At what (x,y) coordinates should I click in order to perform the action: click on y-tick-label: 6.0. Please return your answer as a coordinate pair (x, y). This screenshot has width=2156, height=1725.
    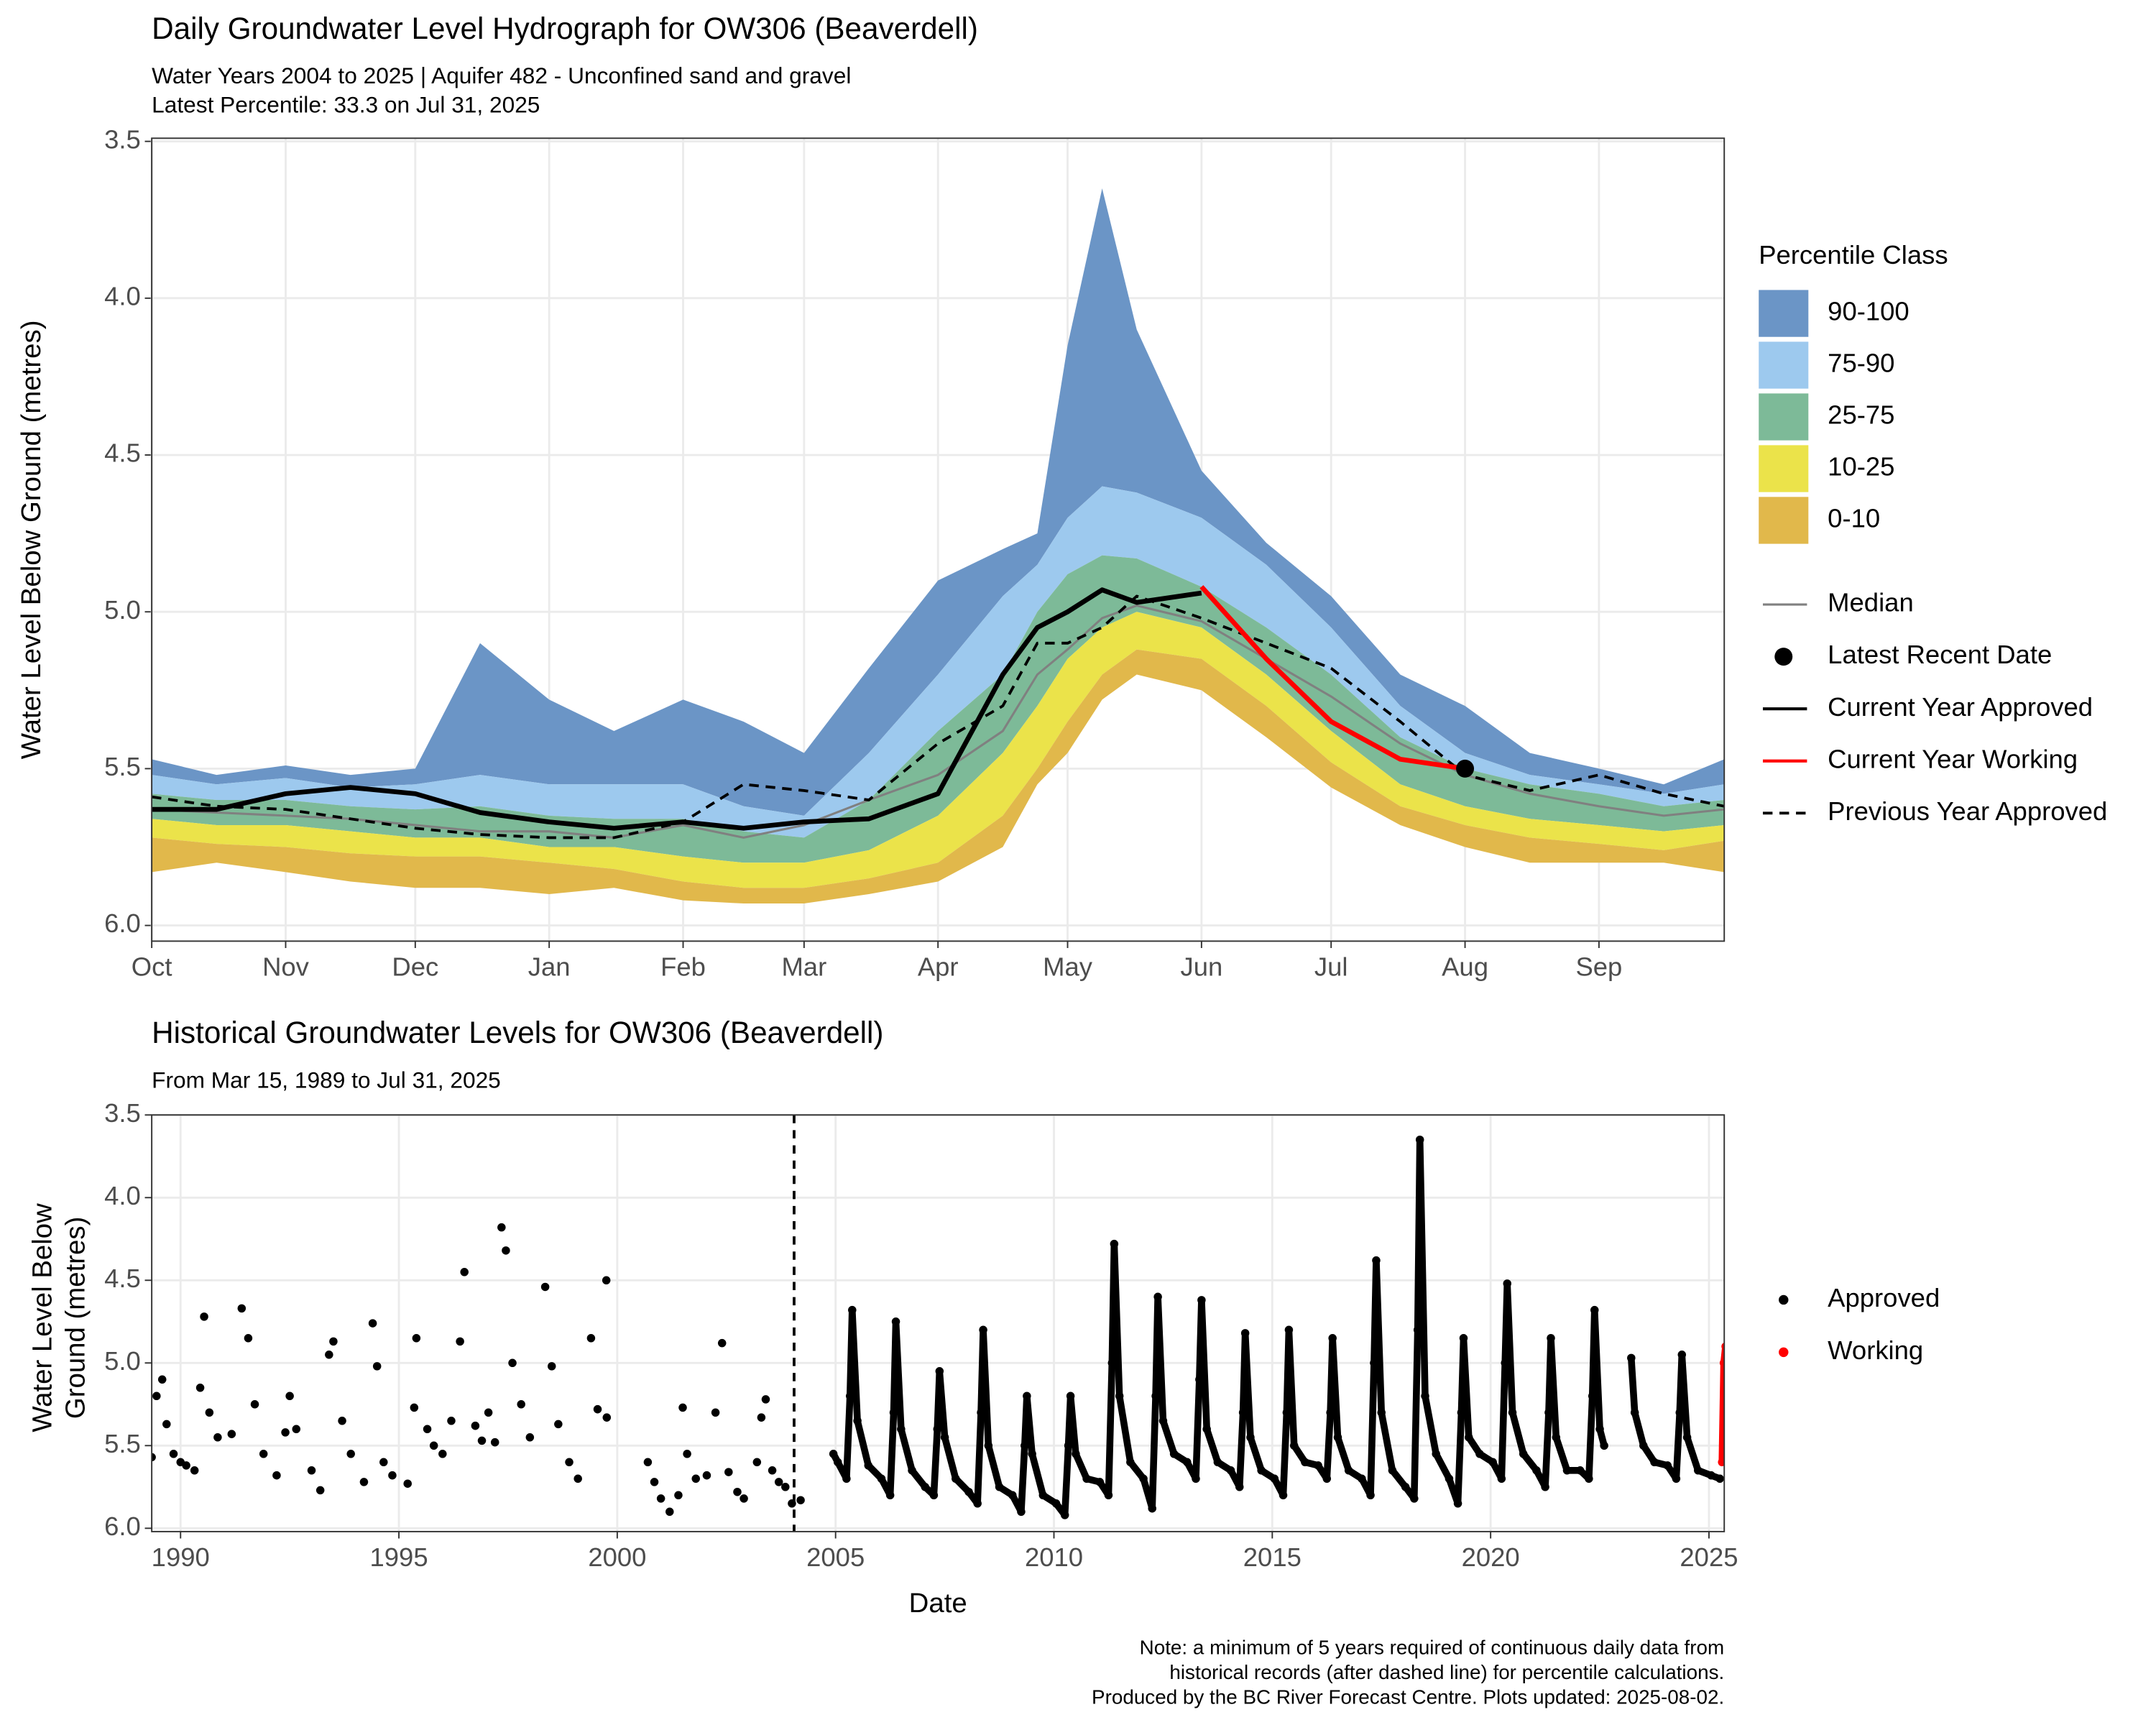
    Looking at the image, I should click on (123, 923).